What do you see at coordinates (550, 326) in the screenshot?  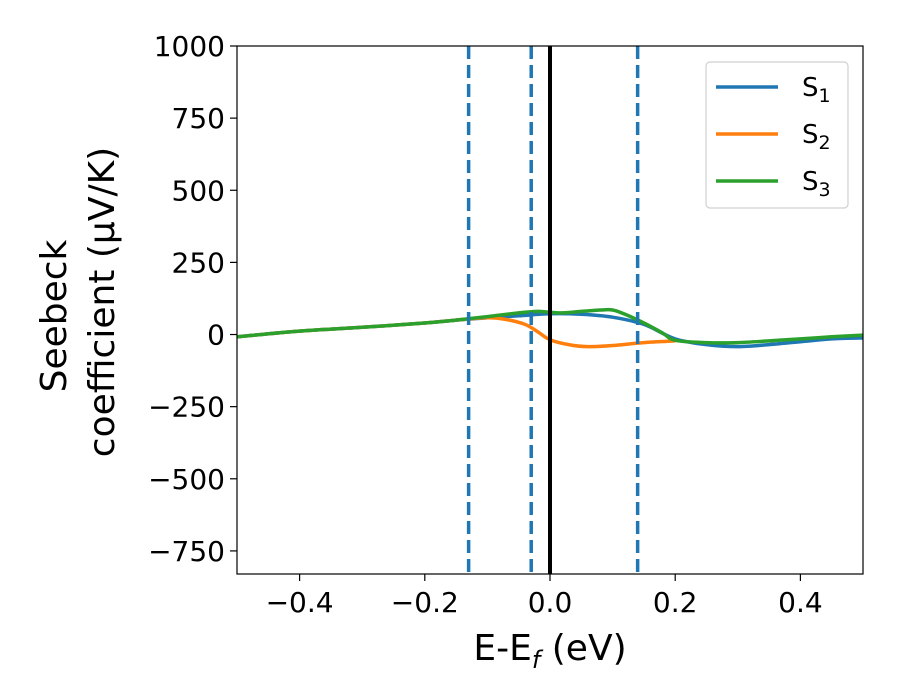 I see `series-line-s3` at bounding box center [550, 326].